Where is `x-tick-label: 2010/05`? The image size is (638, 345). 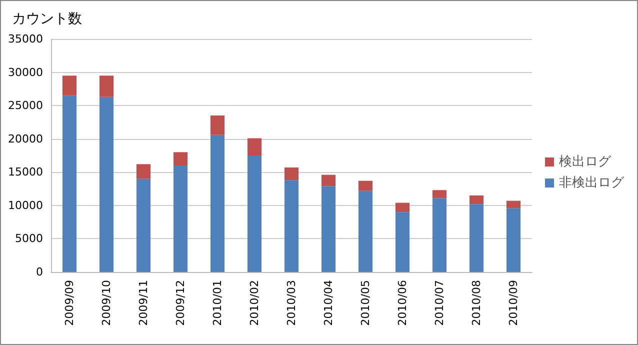 x-tick-label: 2010/05 is located at coordinates (365, 303).